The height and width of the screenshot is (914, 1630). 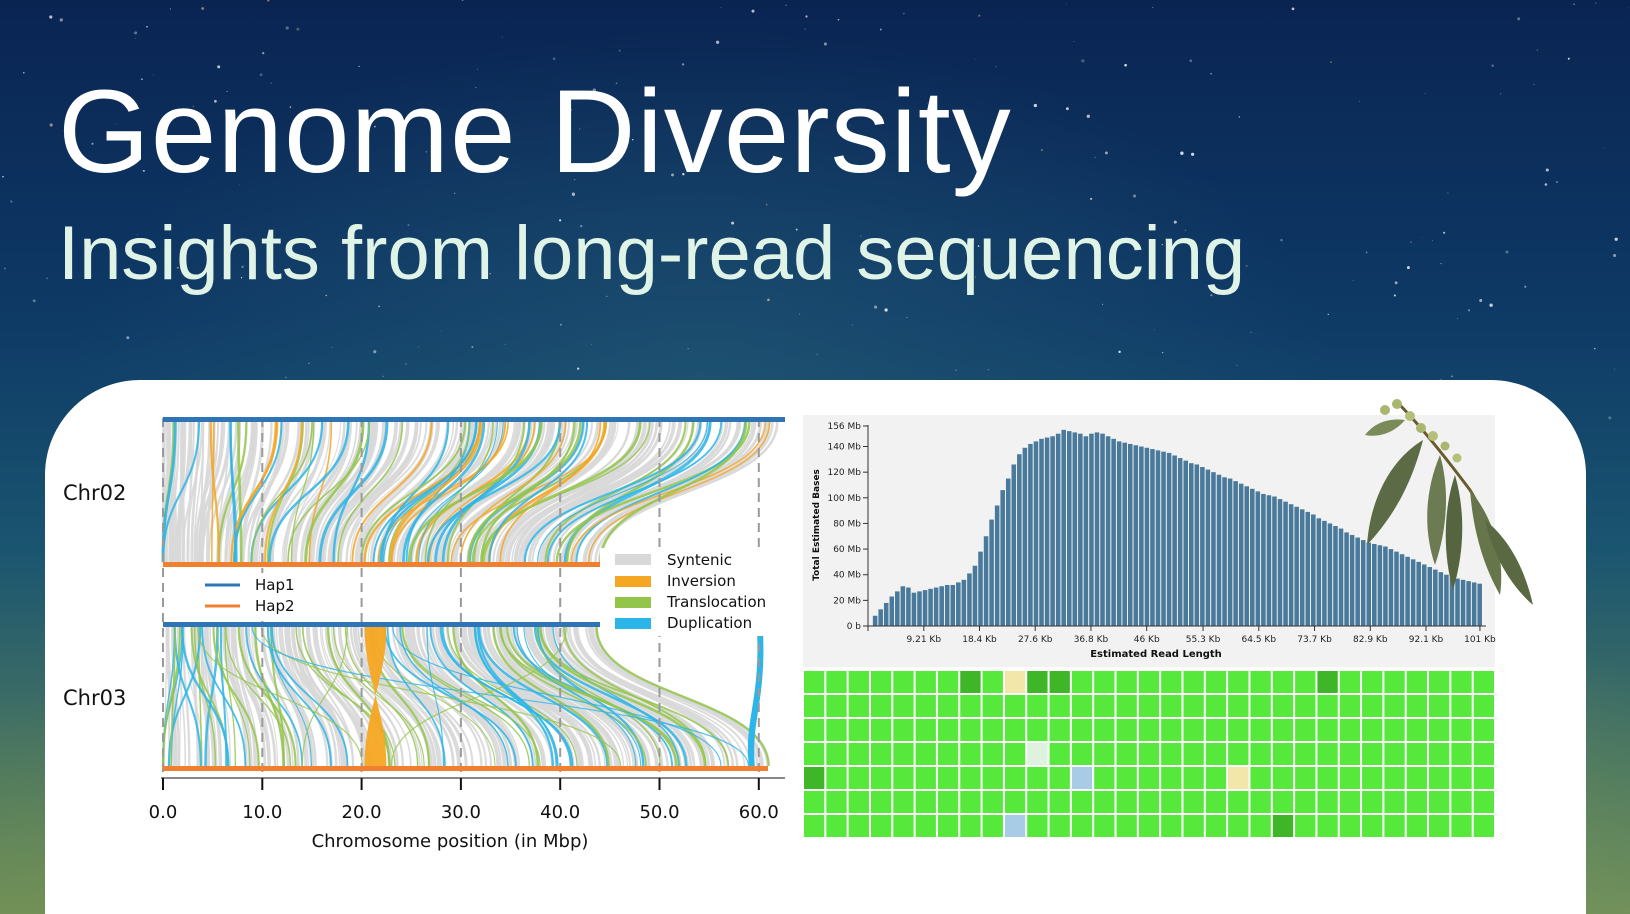 What do you see at coordinates (701, 581) in the screenshot?
I see `inversion-legend-label: Inversion` at bounding box center [701, 581].